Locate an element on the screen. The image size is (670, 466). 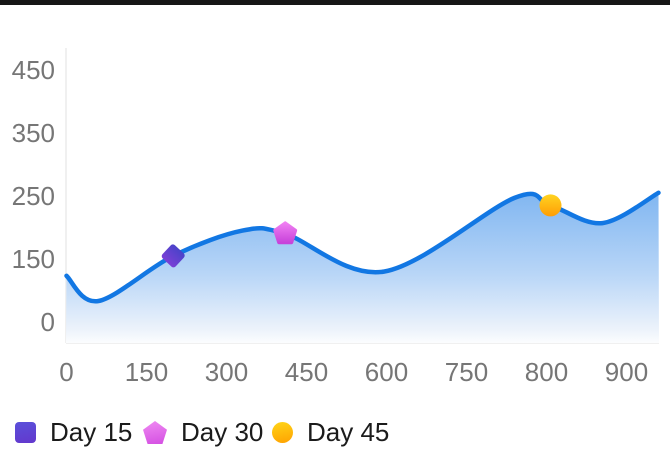
x-tick-label: 800 is located at coordinates (546, 372).